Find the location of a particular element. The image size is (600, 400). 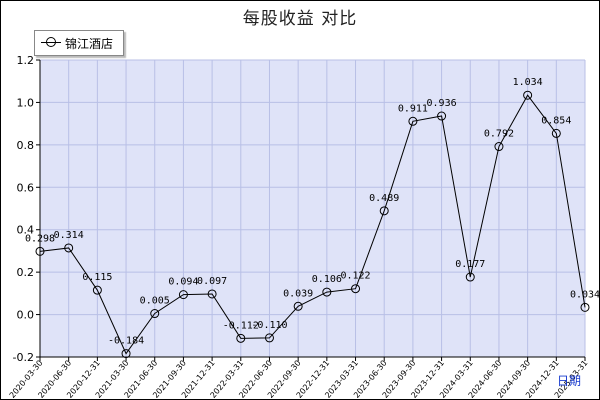

chart-title: 每股收益 对比 is located at coordinates (300, 19).